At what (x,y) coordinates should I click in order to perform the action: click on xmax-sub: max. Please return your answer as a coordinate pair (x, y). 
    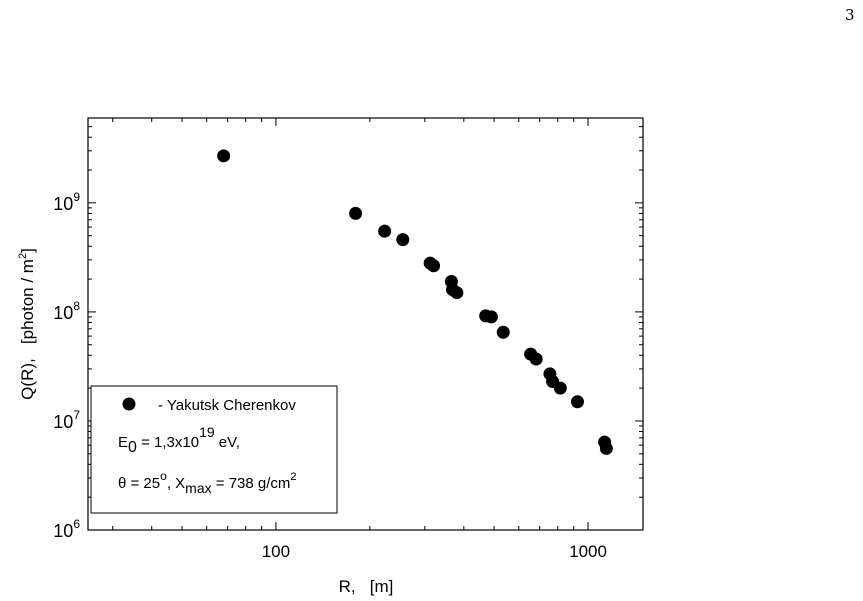
    Looking at the image, I should click on (198, 488).